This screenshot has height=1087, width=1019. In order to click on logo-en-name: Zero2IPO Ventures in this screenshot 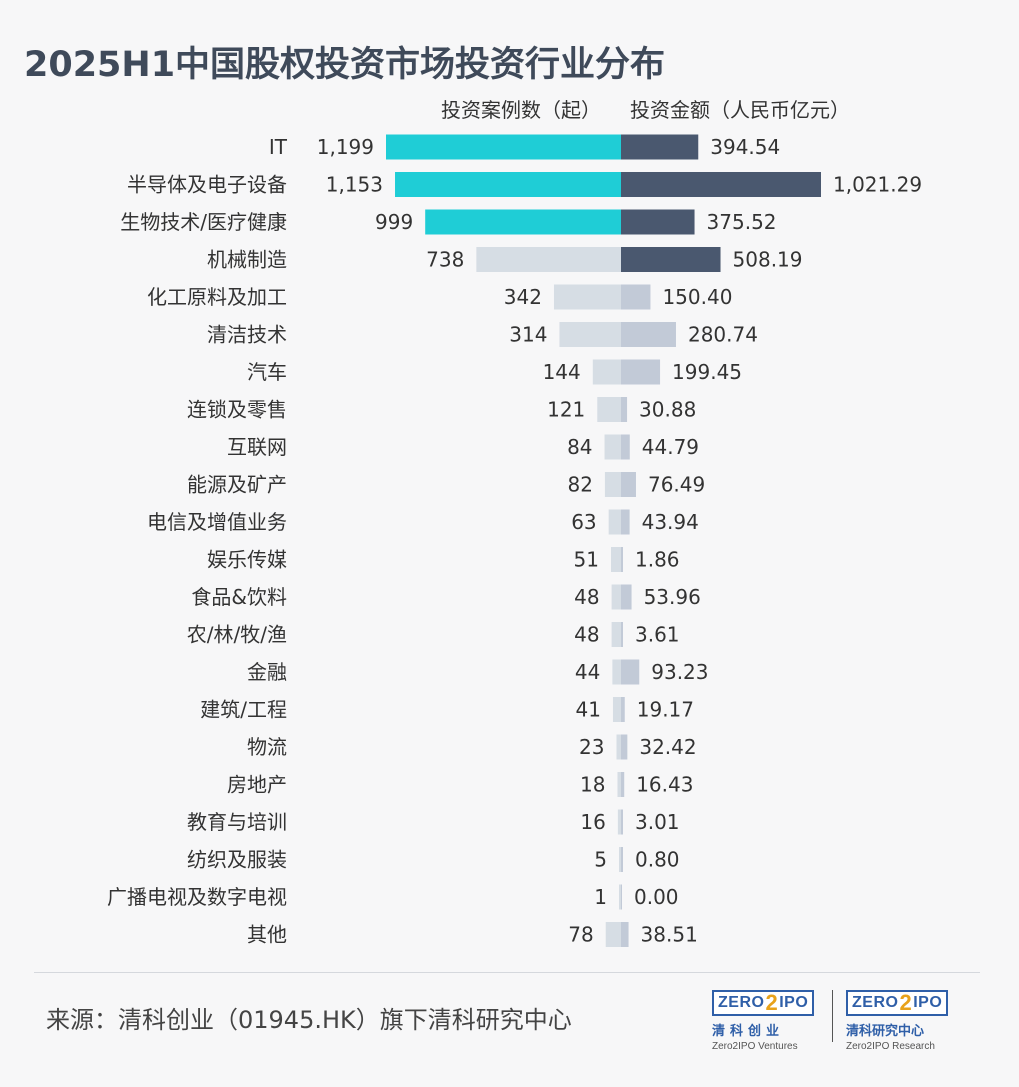, I will do `click(755, 1046)`.